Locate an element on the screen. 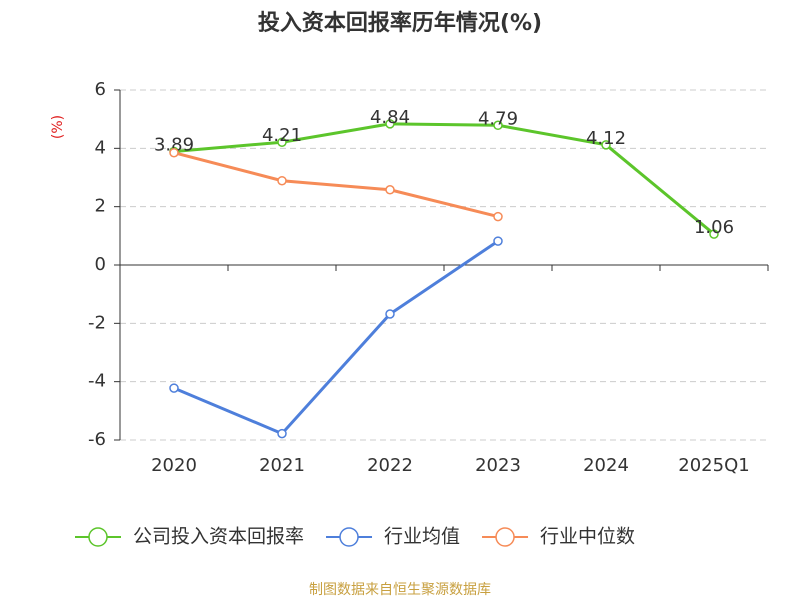 This screenshot has height=600, width=800. y-tick-label: 0 is located at coordinates (100, 264).